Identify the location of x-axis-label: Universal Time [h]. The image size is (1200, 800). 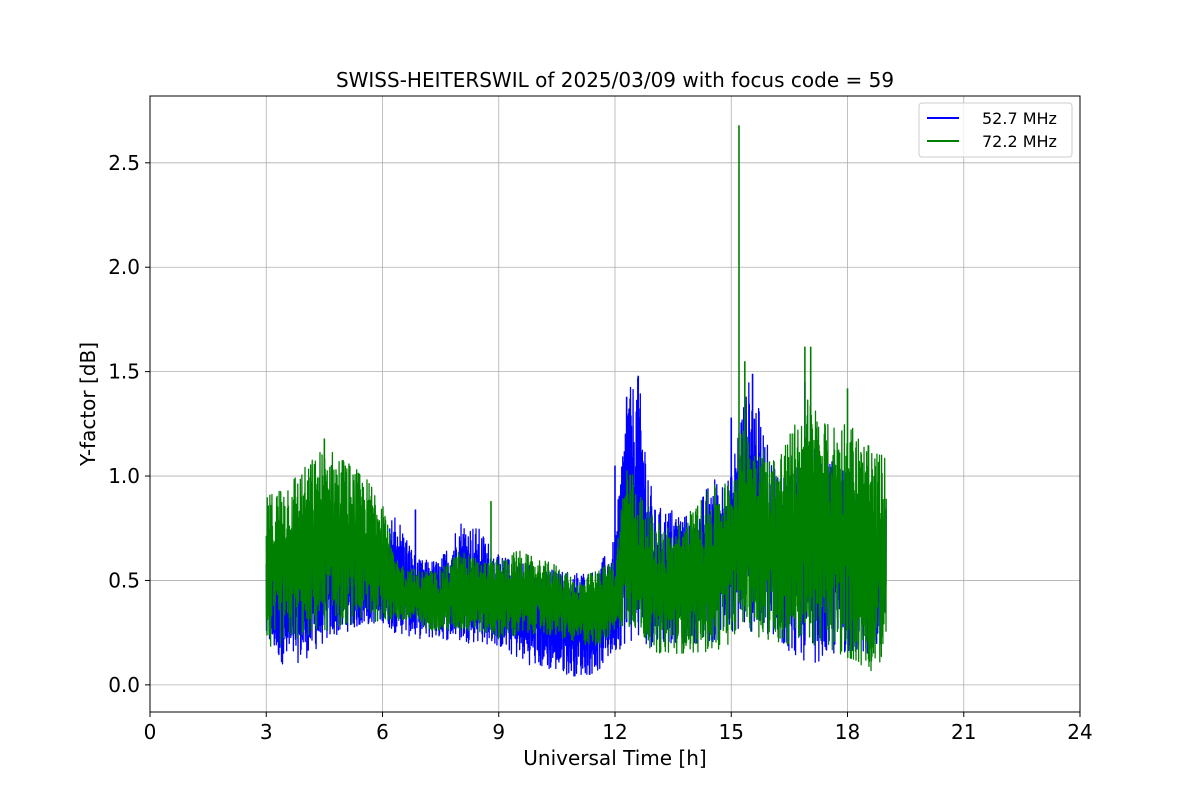
(614, 758).